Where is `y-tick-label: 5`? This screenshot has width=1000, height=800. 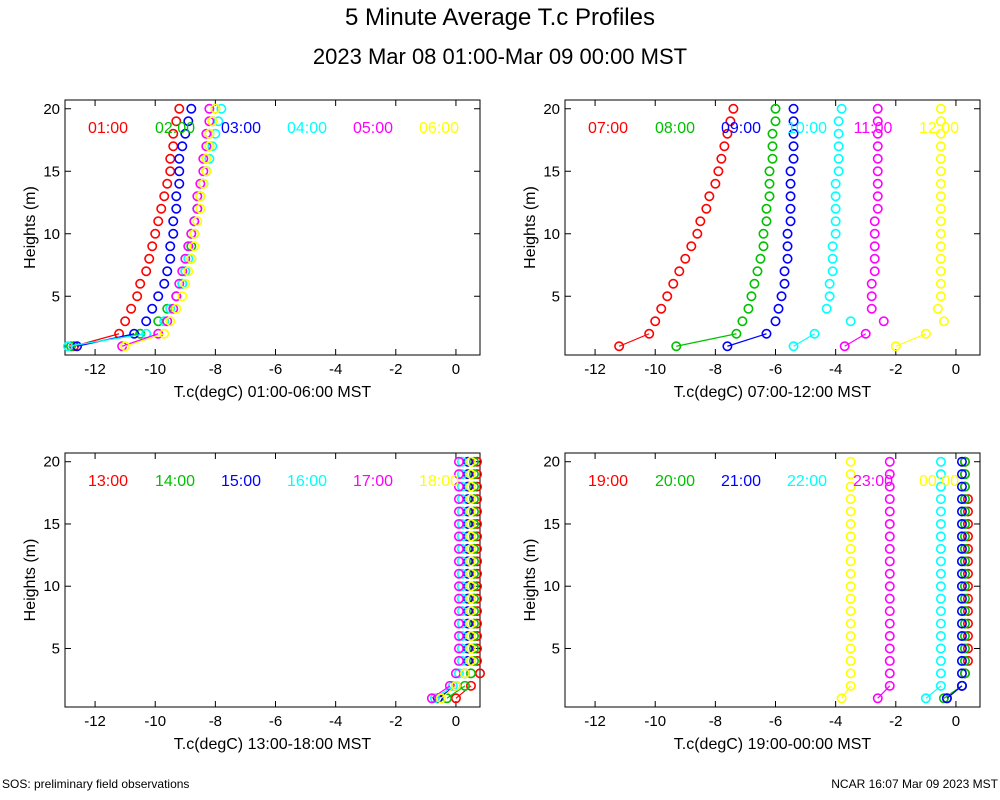
y-tick-label: 5 is located at coordinates (556, 648).